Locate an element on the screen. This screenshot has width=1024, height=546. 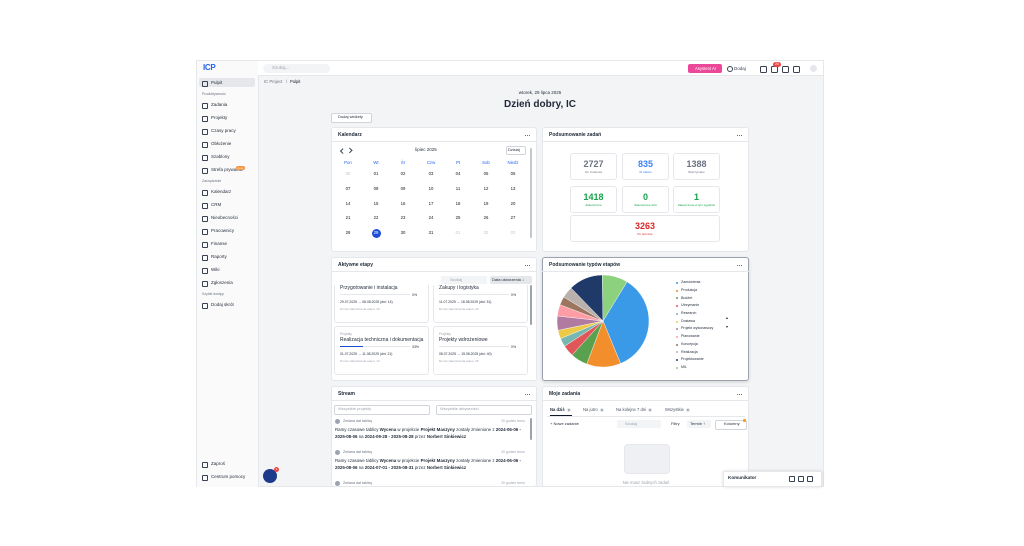
nav-item: Szablony is located at coordinates (220, 156).